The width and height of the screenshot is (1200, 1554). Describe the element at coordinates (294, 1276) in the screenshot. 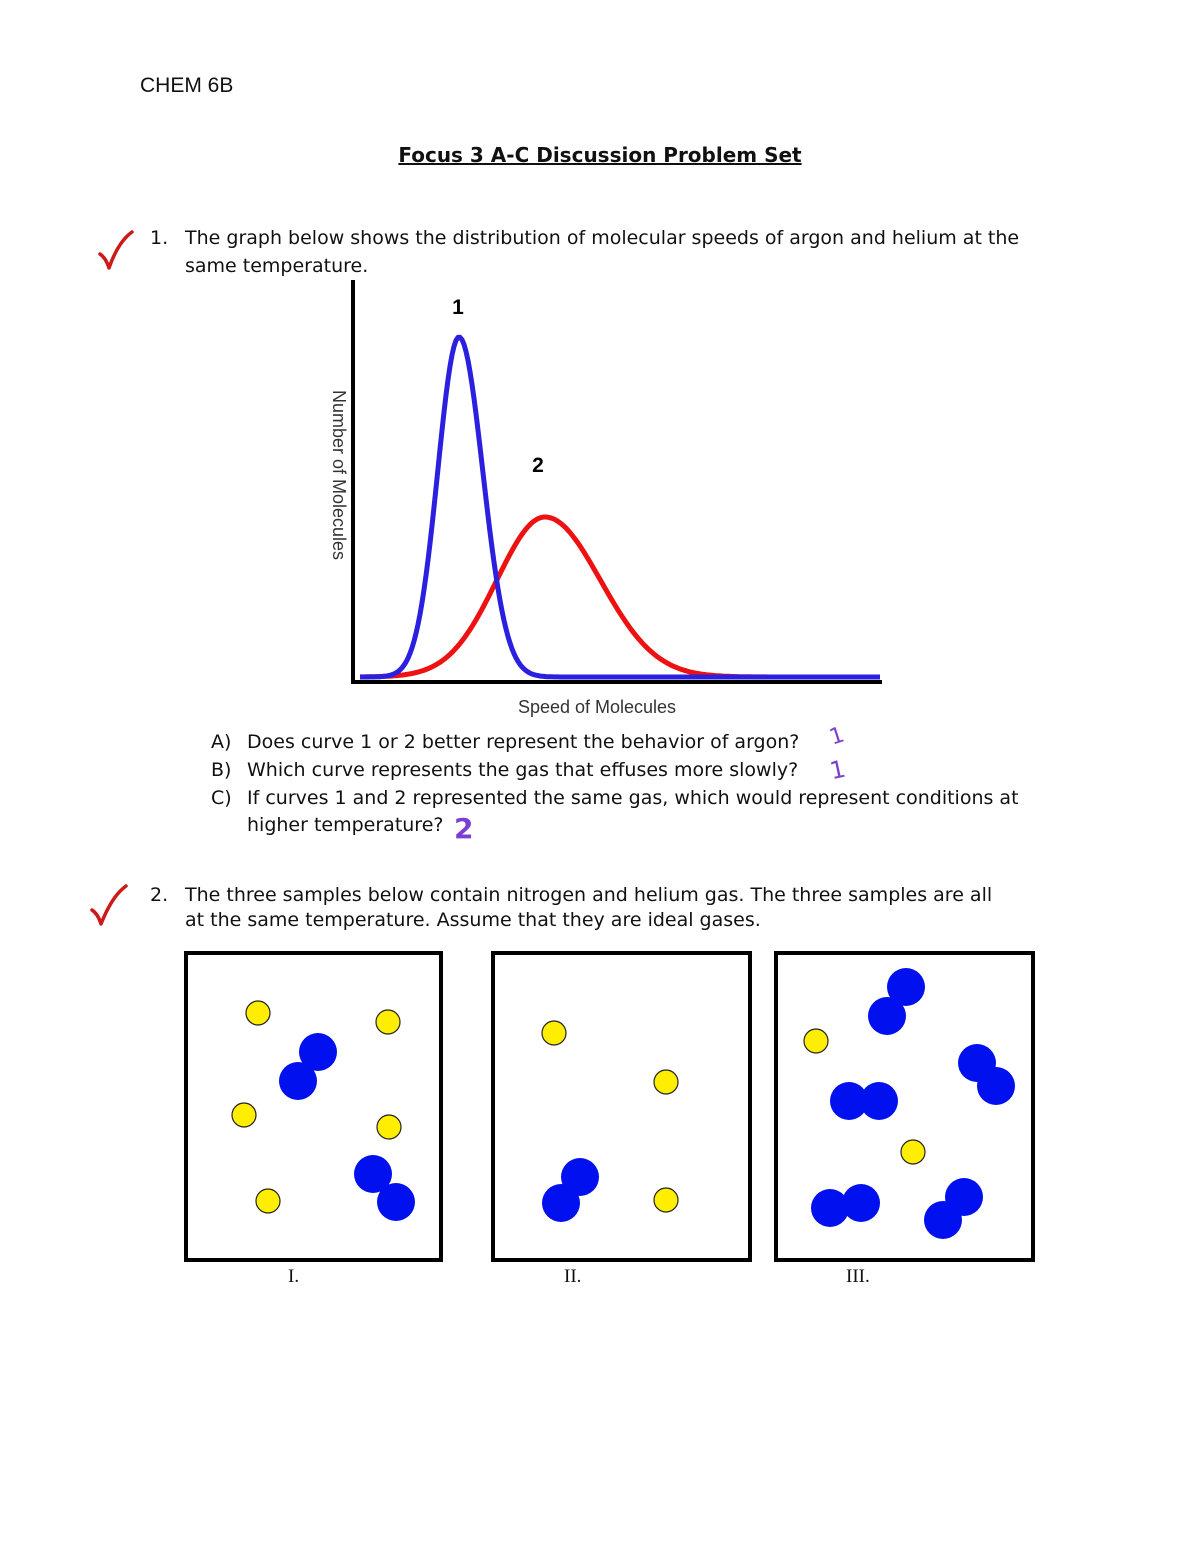

I see `sample-1-label: I.` at that location.